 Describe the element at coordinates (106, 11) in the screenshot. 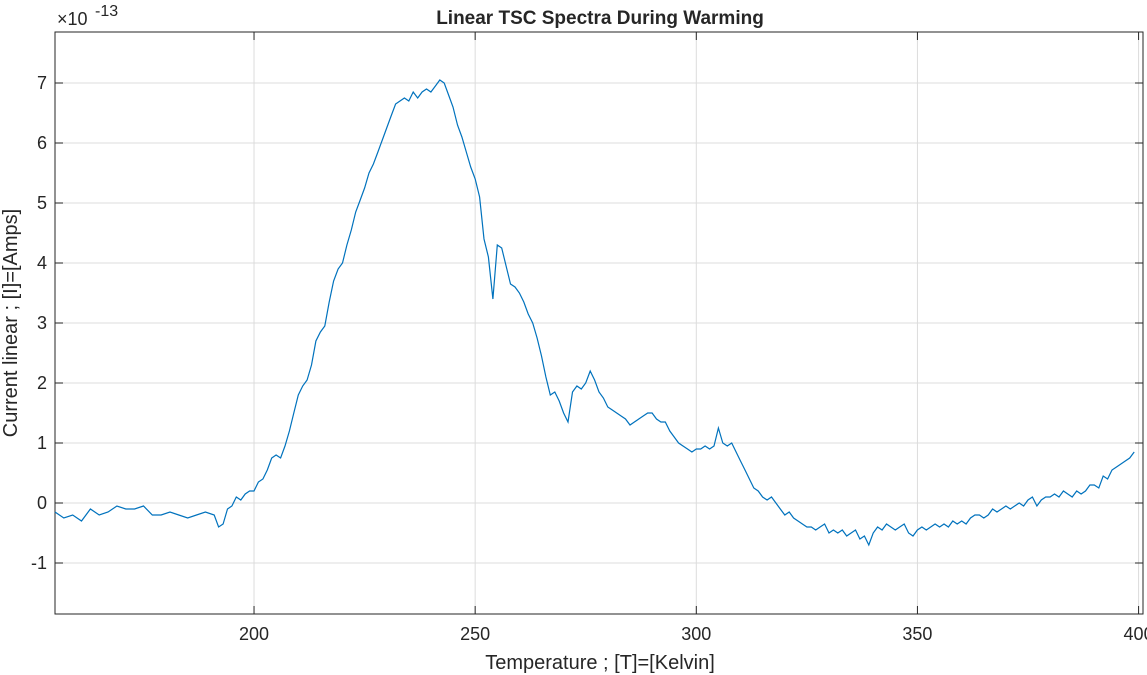

I see `y-exponent-power: -13` at that location.